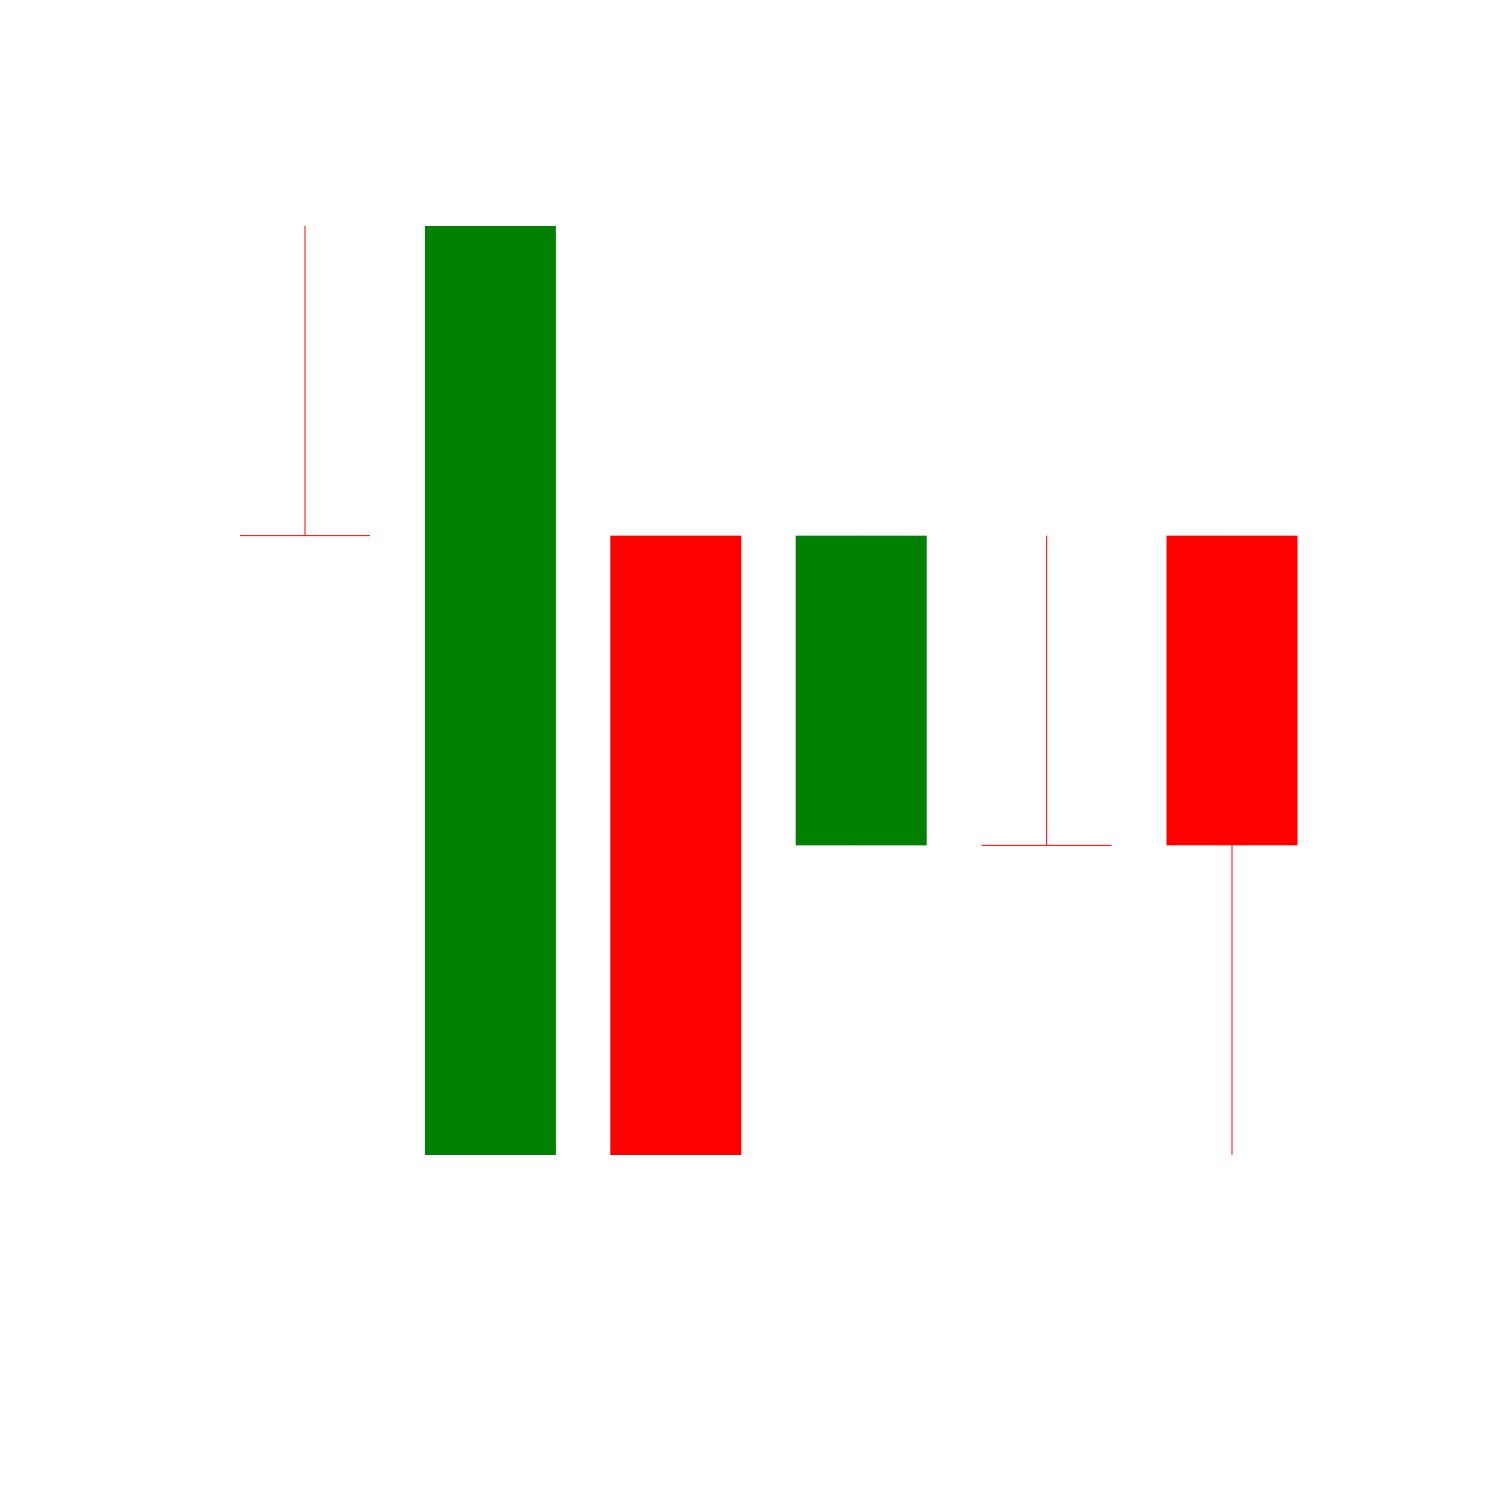 The height and width of the screenshot is (1500, 1500). What do you see at coordinates (1232, 690) in the screenshot?
I see `candle-6-body` at bounding box center [1232, 690].